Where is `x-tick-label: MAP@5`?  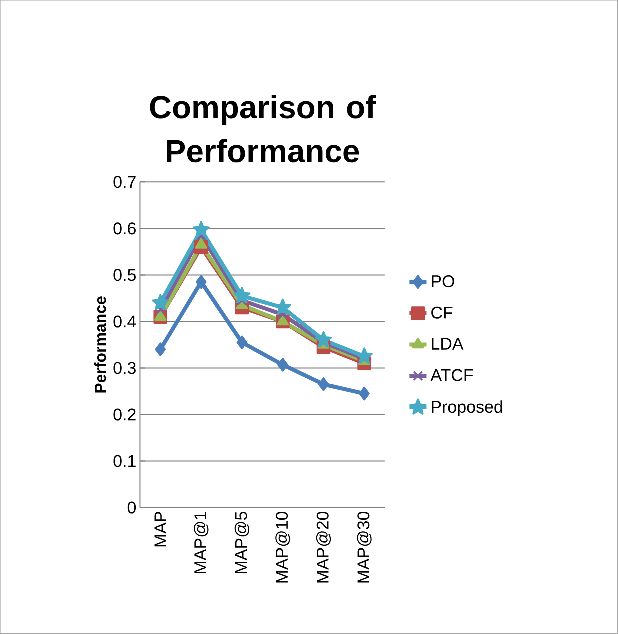
x-tick-label: MAP@5 is located at coordinates (242, 543).